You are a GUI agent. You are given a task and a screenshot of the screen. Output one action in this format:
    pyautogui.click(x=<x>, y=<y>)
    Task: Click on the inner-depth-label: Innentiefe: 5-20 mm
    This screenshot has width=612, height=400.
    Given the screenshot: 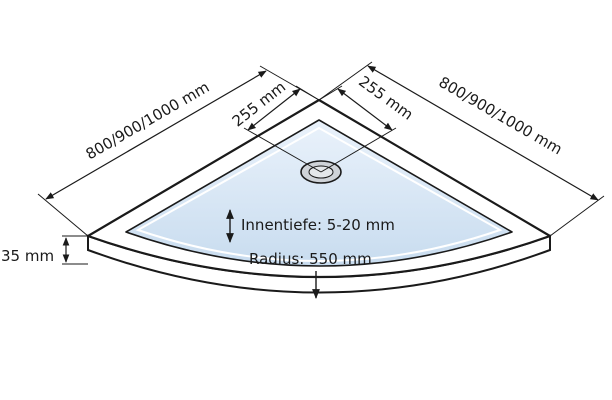 What is the action you would take?
    pyautogui.click(x=318, y=225)
    